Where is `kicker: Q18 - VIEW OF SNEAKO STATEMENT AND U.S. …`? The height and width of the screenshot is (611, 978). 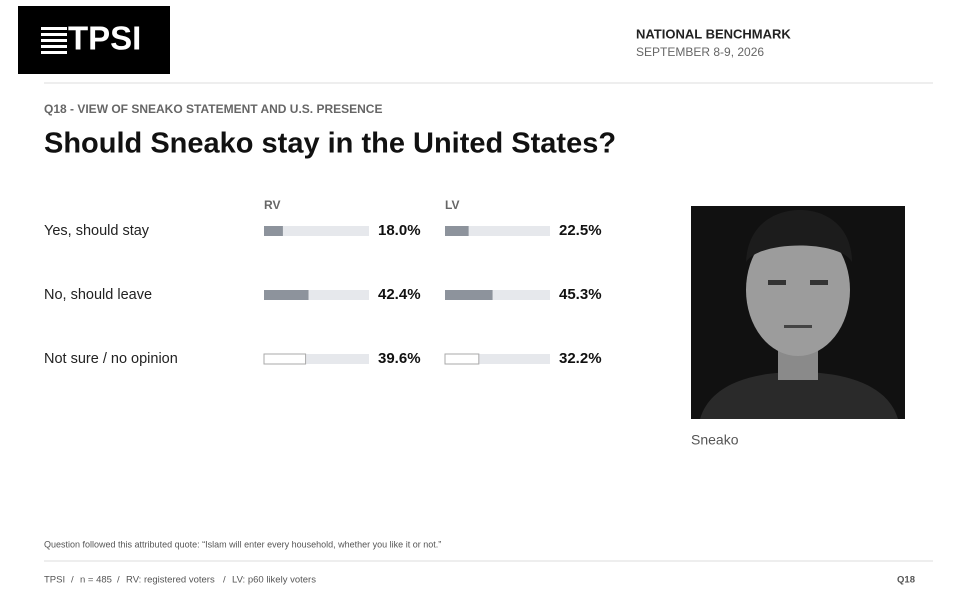
kicker: Q18 - VIEW OF SNEAKO STATEMENT AND U.S. … is located at coordinates (213, 109).